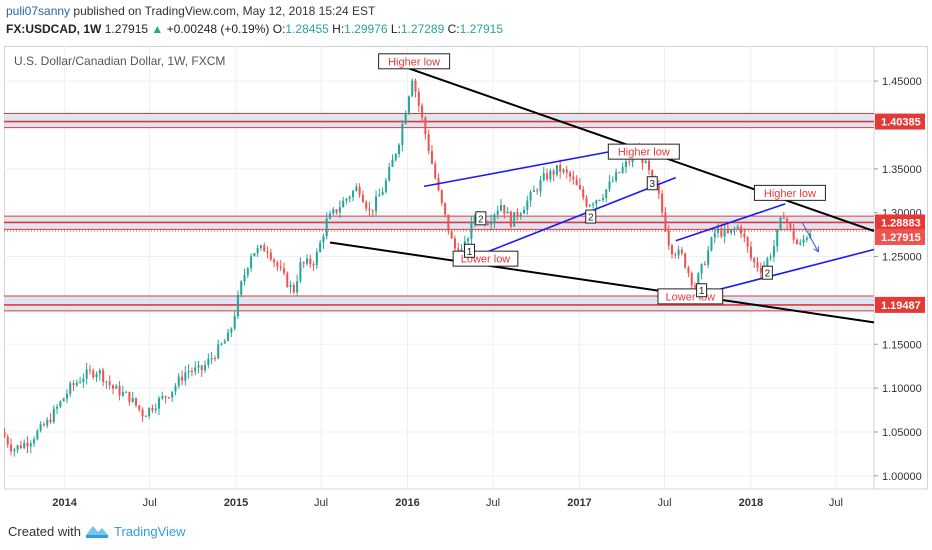  What do you see at coordinates (150, 531) in the screenshot?
I see `tradingview-brand-link: TradingView` at bounding box center [150, 531].